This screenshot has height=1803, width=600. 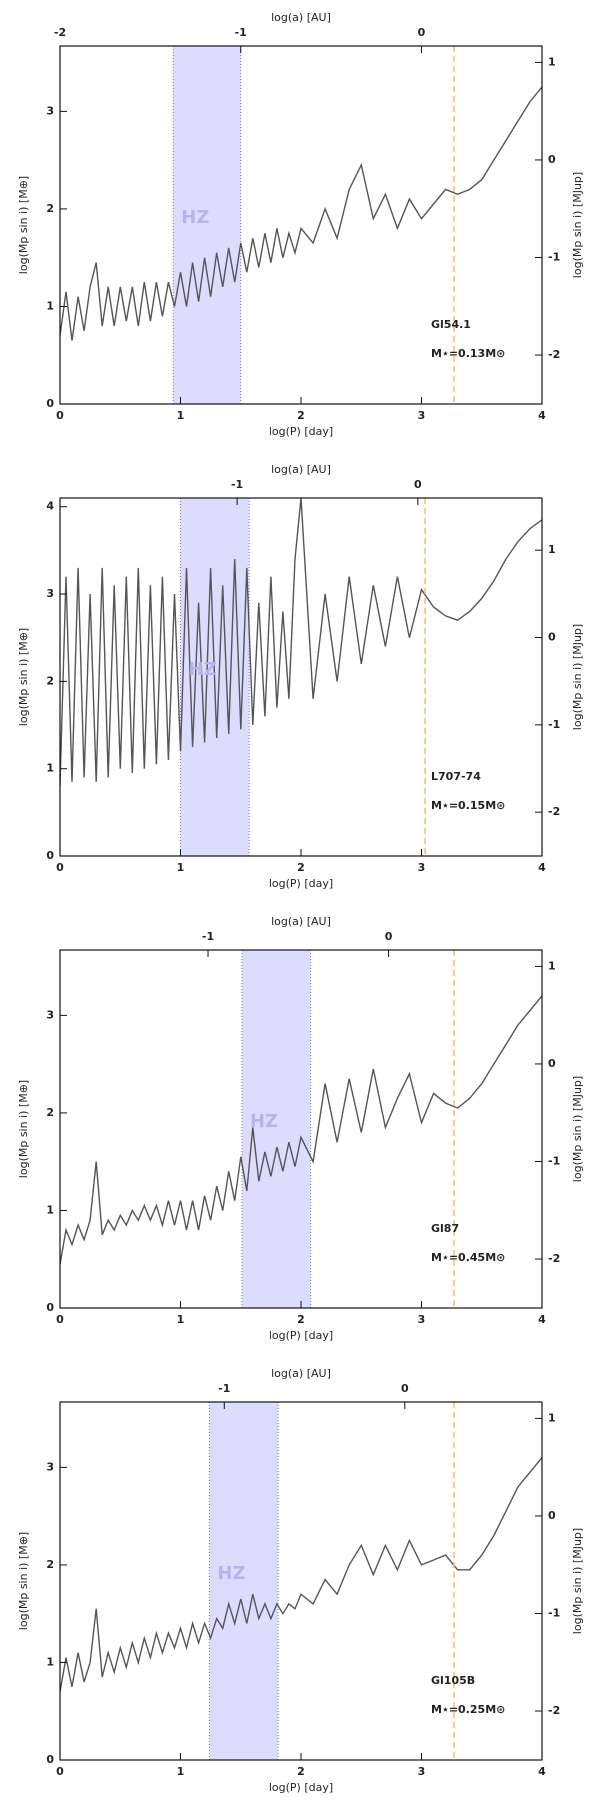 I want to click on star-name: L707-74, so click(x=456, y=776).